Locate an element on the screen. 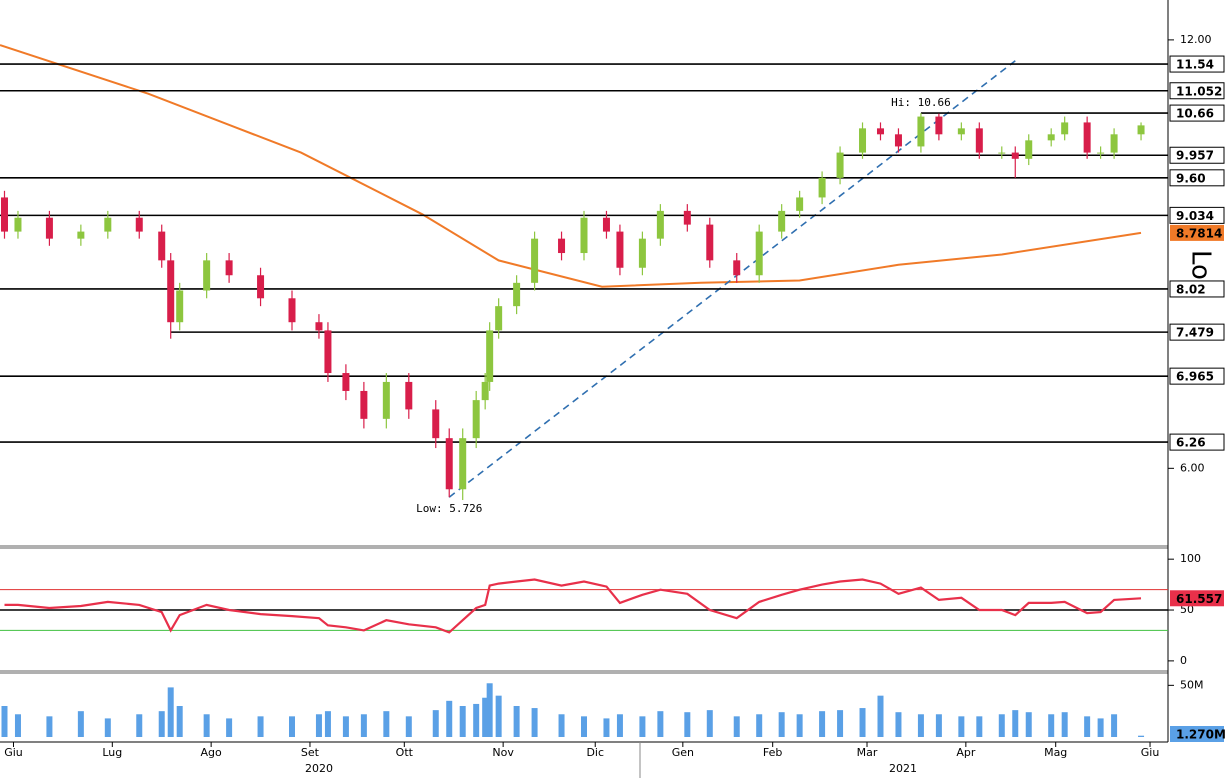 The image size is (1226, 778). rsi-last-label: 61.557 is located at coordinates (1199, 599).